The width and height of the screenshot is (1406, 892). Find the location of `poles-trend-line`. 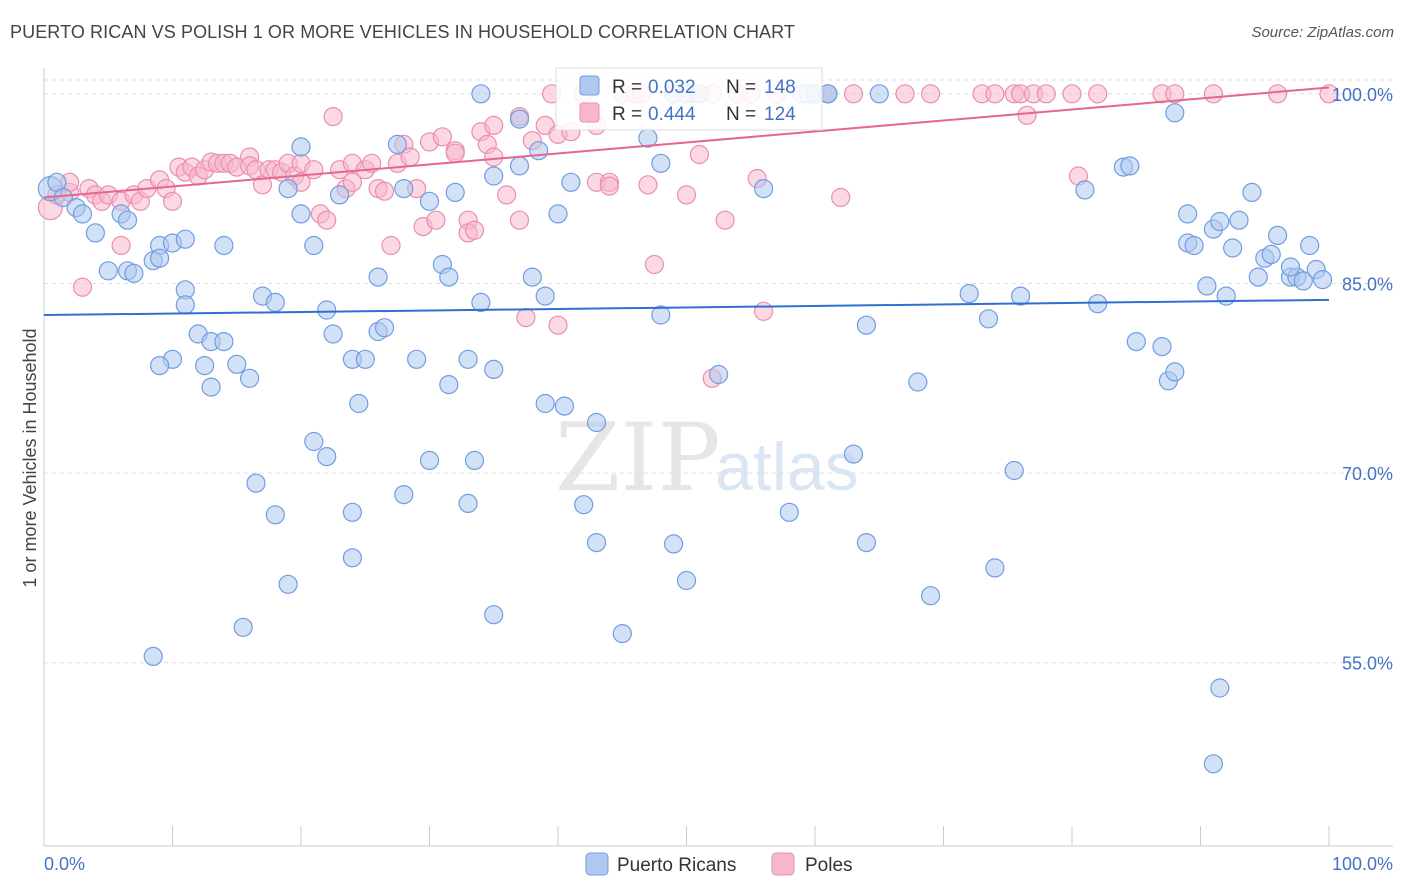

poles-trend-line is located at coordinates (686, 142).